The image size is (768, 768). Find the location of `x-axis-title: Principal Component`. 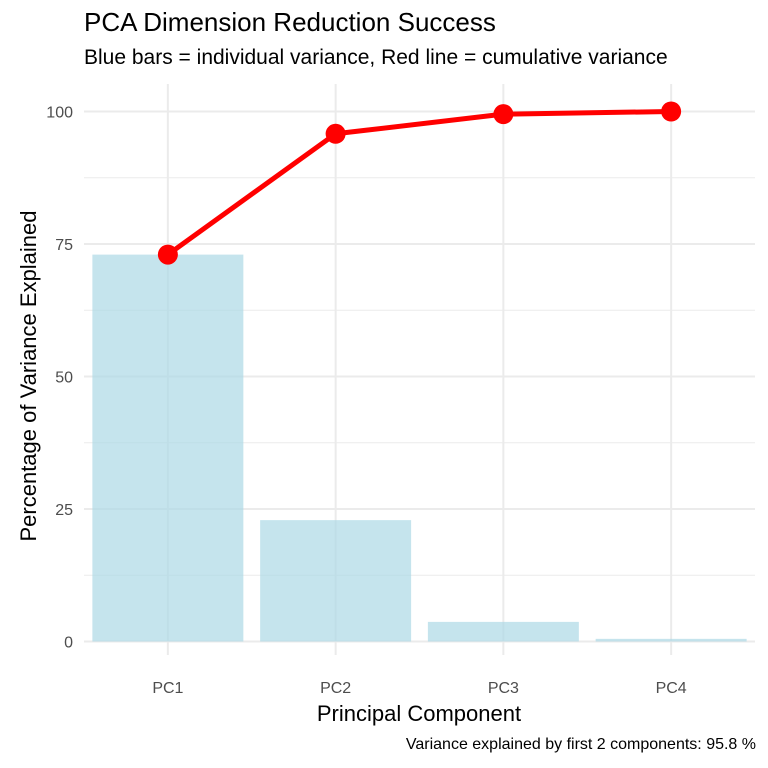

x-axis-title: Principal Component is located at coordinates (419, 713).